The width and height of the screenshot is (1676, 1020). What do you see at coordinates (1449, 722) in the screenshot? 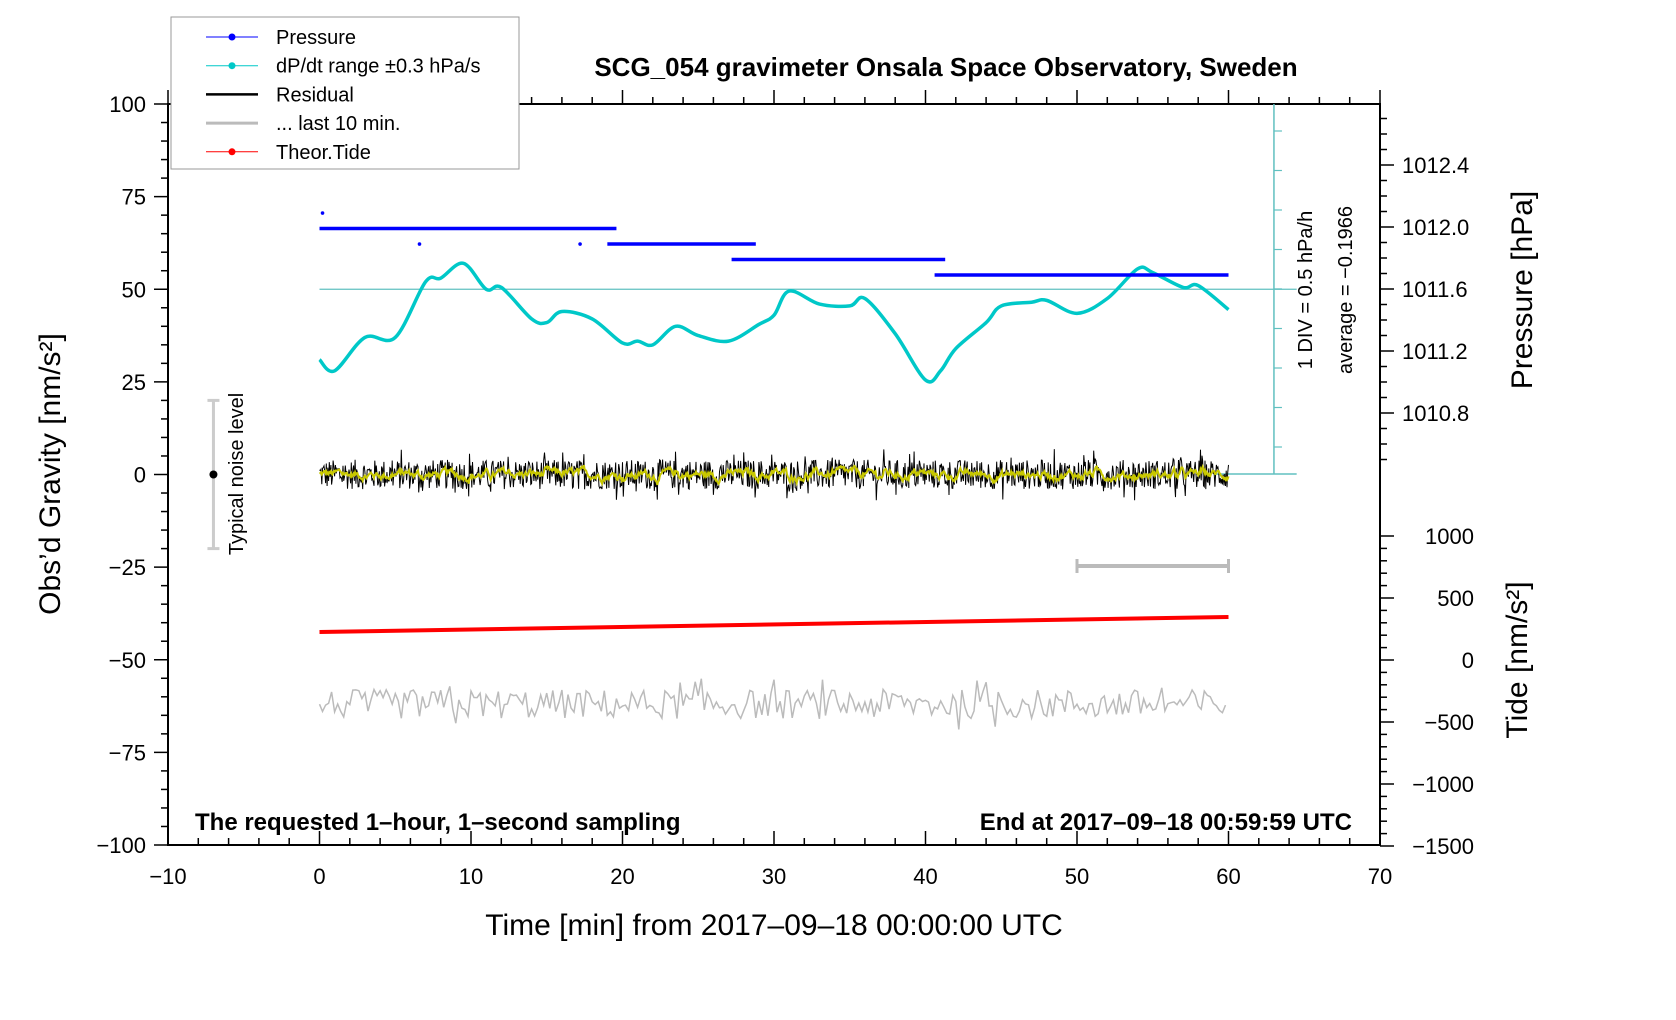
I see `tide-tick-label: −500` at bounding box center [1449, 722].